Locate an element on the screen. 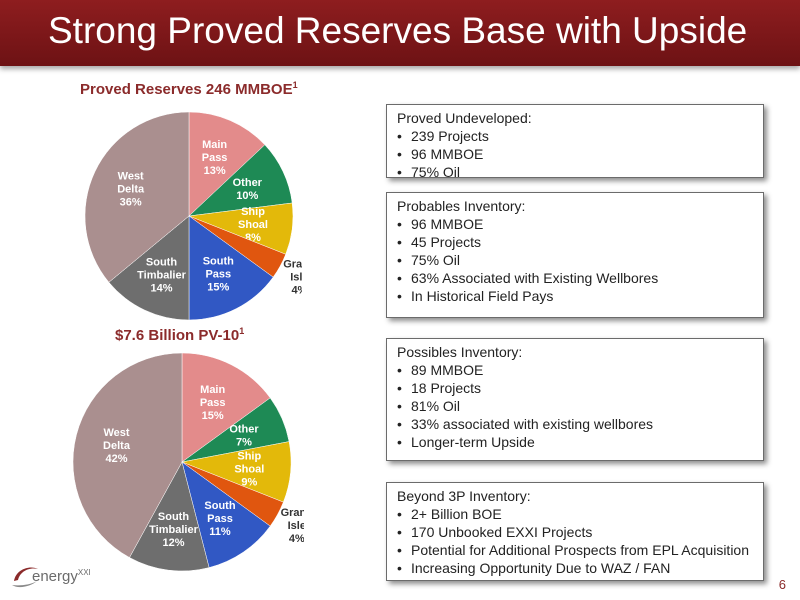 The width and height of the screenshot is (800, 600). list-item: 239 Projects is located at coordinates (580, 136).